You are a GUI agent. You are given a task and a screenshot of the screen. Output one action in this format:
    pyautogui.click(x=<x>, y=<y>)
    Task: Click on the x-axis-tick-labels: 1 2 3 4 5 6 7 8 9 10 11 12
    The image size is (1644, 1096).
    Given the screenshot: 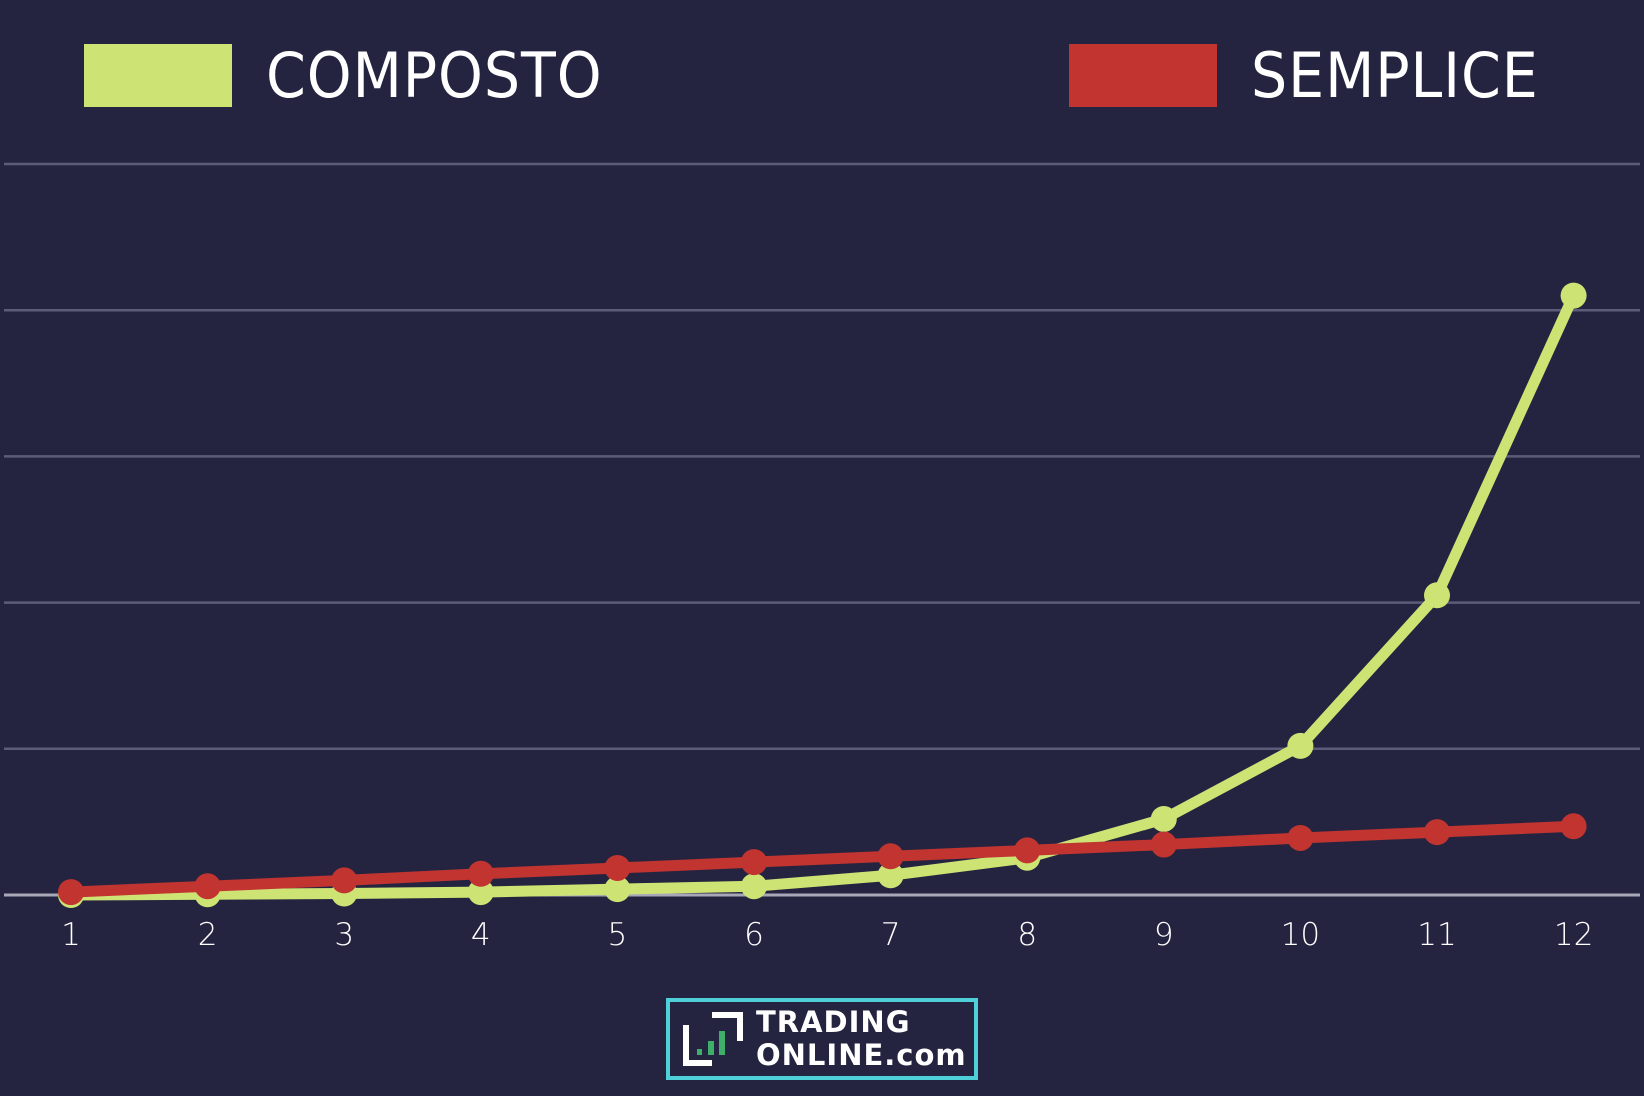 What is the action you would take?
    pyautogui.click(x=827, y=935)
    